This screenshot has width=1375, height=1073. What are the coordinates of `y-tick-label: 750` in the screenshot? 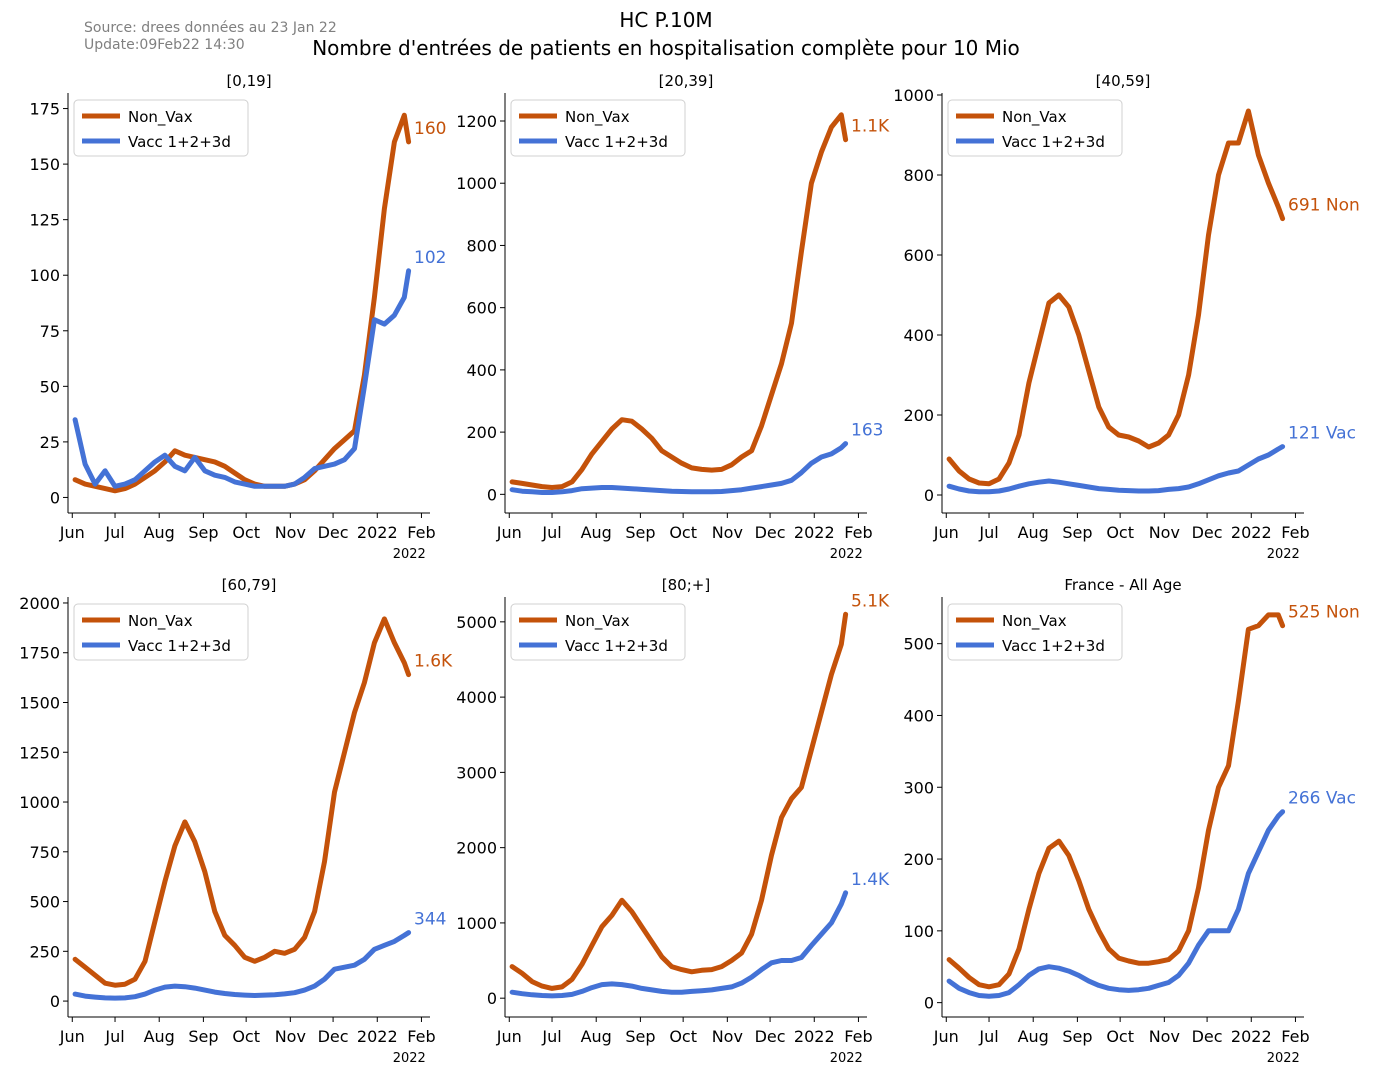 It's located at (44, 852).